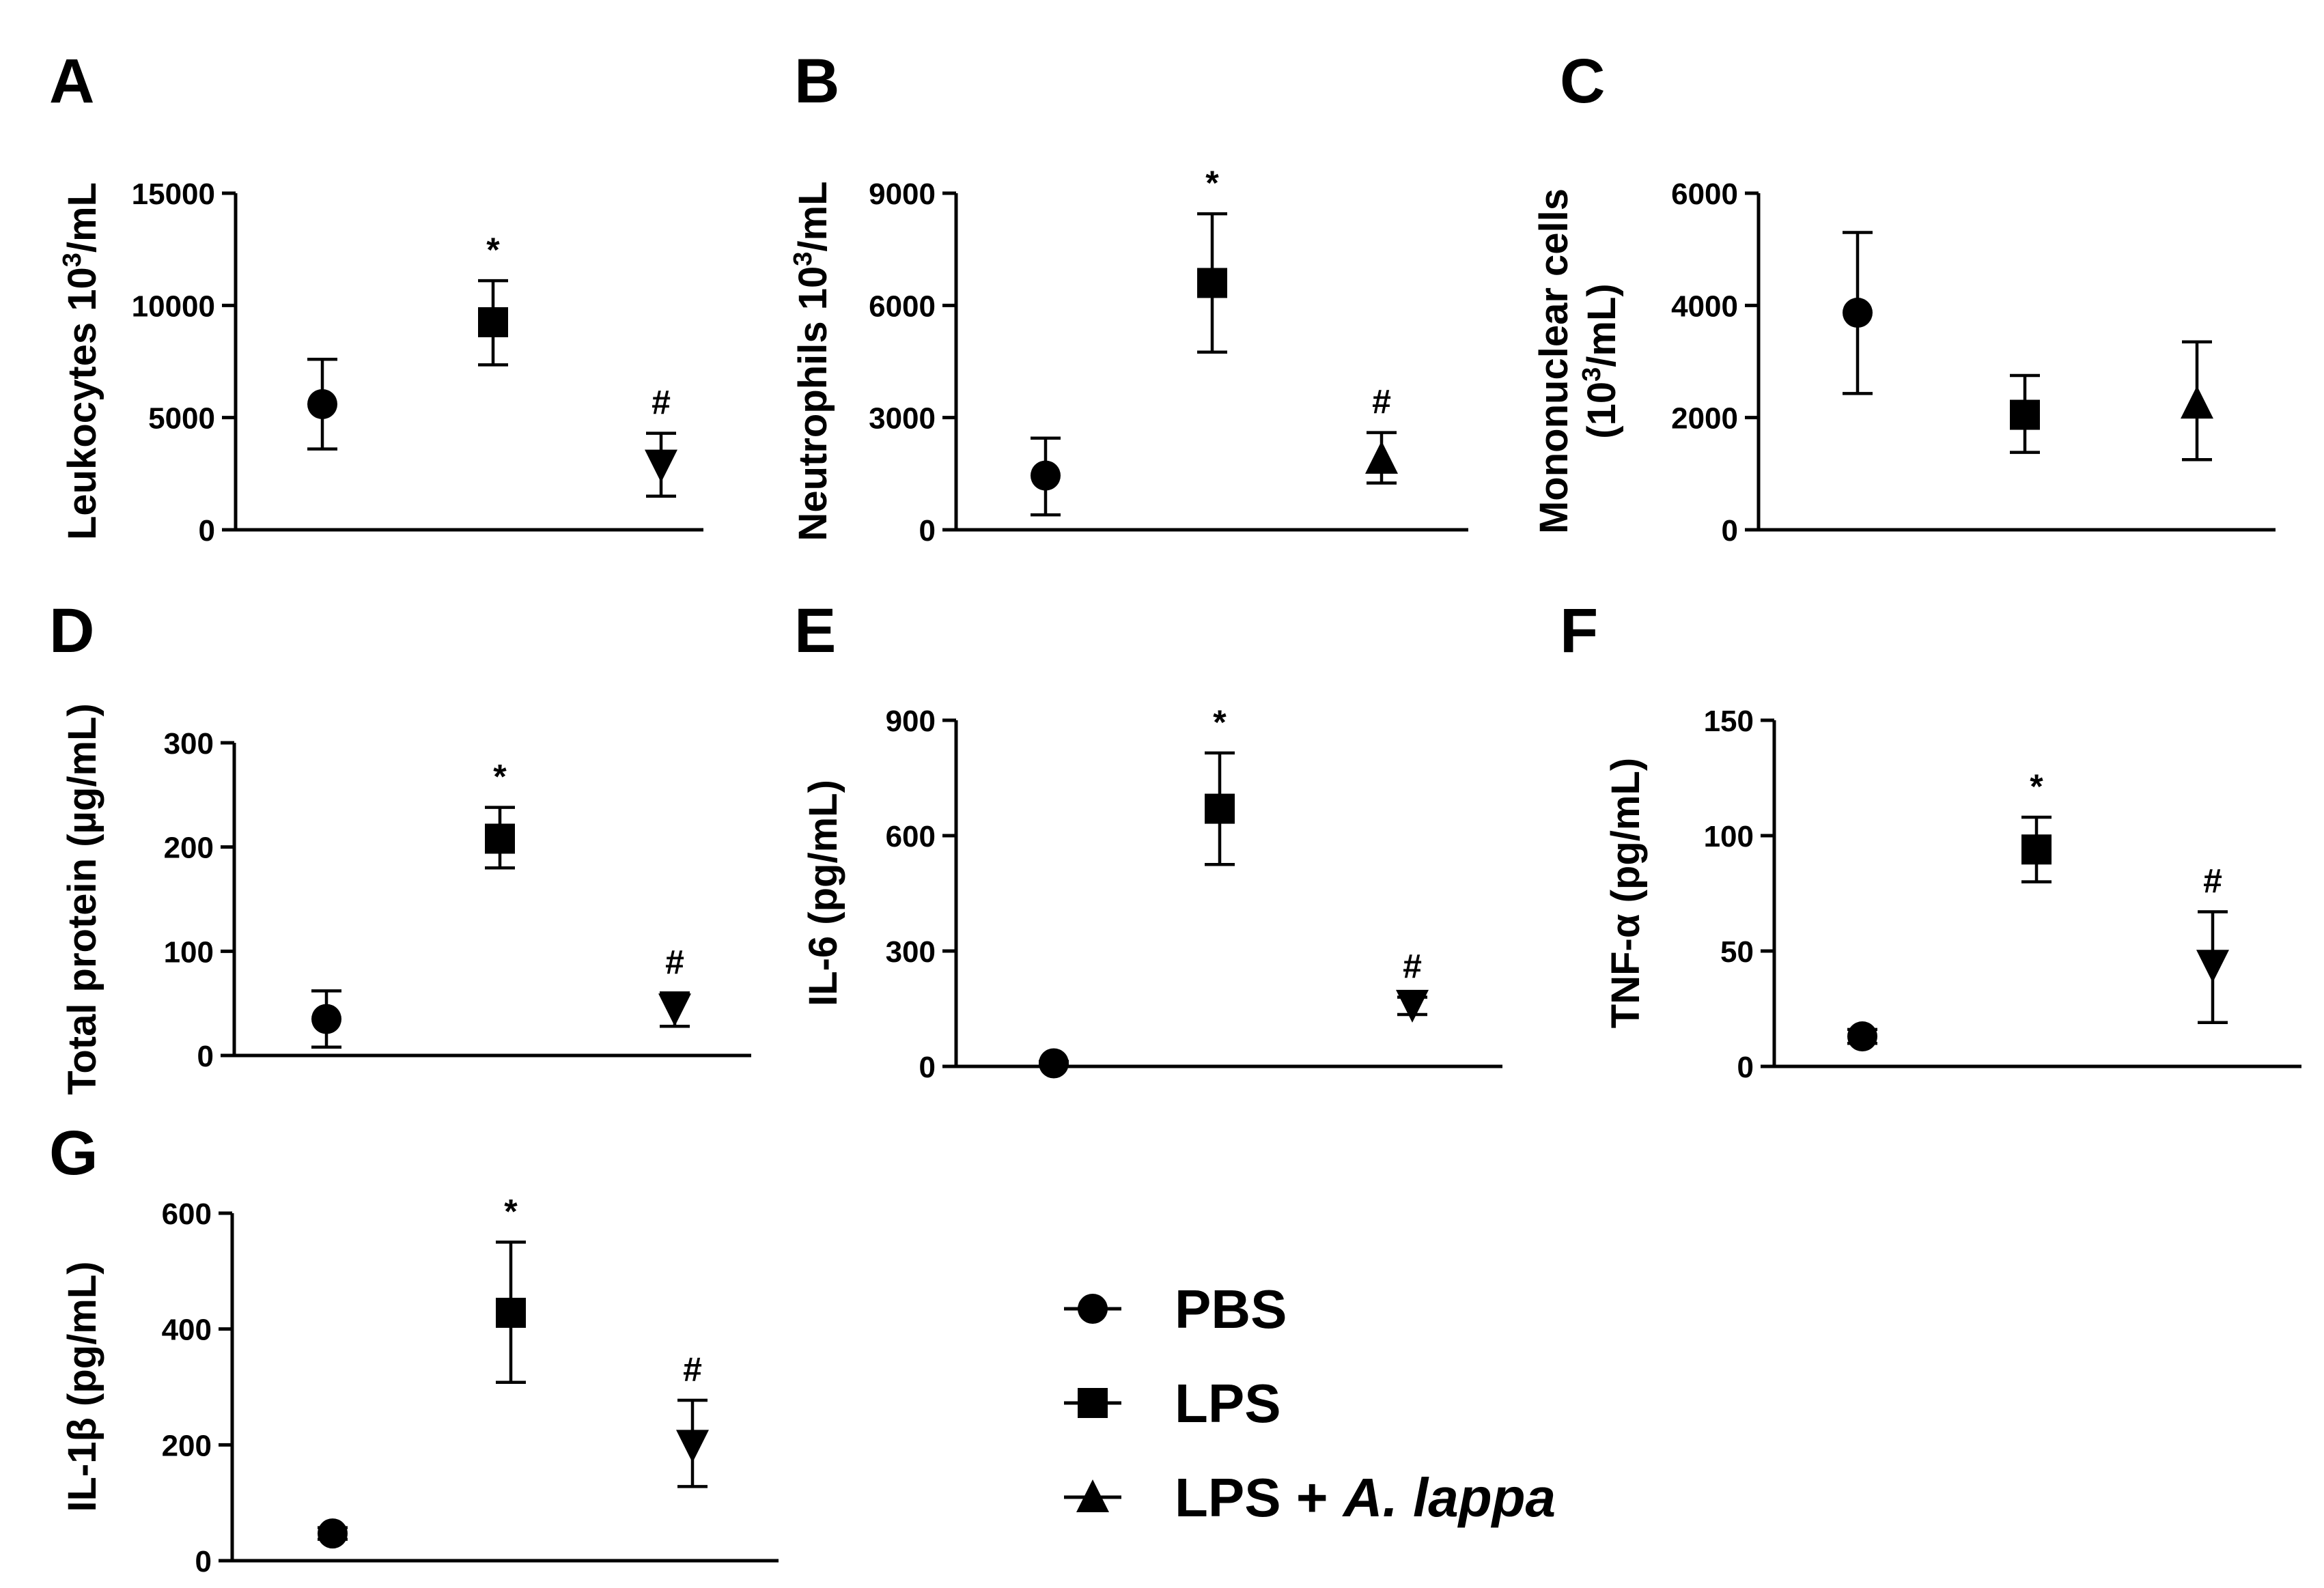 This screenshot has width=2324, height=1588. Describe the element at coordinates (813, 216) in the screenshot. I see `y-axis-label-tail: /mL` at that location.